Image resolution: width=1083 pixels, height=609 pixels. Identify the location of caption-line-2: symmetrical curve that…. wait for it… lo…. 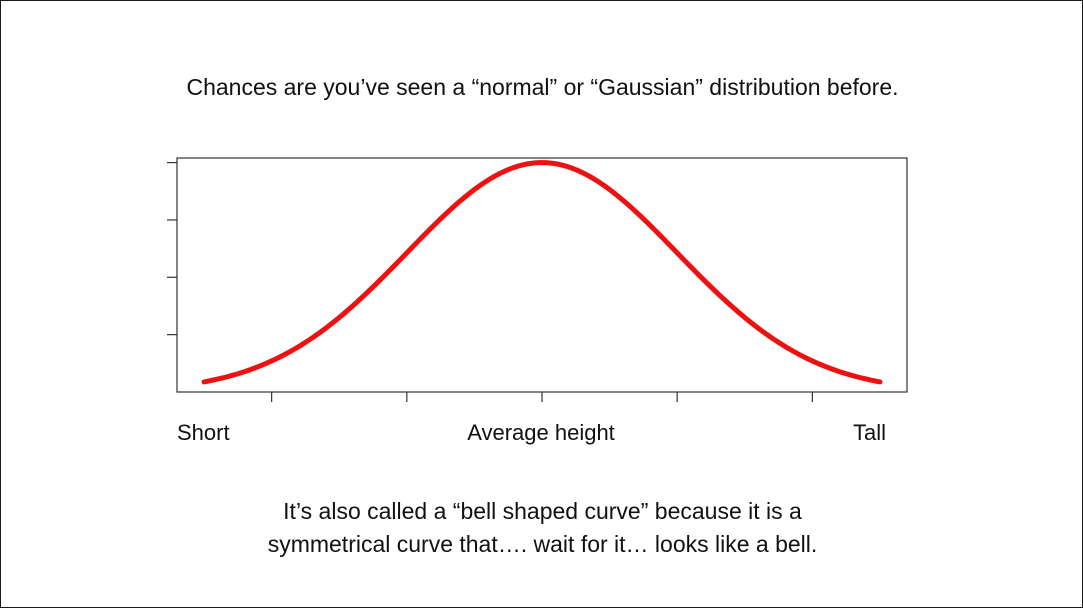
(542, 544).